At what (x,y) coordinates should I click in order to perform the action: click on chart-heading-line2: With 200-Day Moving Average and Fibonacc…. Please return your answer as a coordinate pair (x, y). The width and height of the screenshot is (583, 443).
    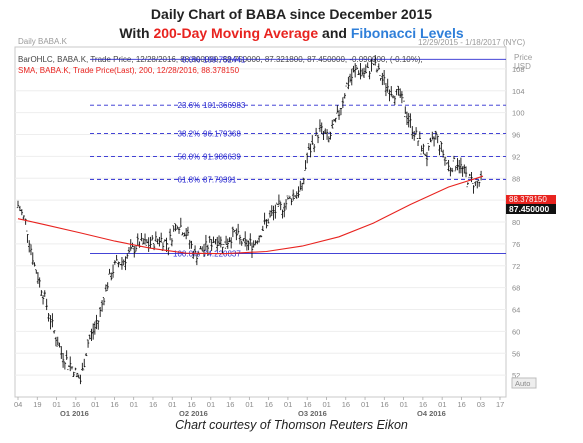
    Looking at the image, I should click on (291, 33).